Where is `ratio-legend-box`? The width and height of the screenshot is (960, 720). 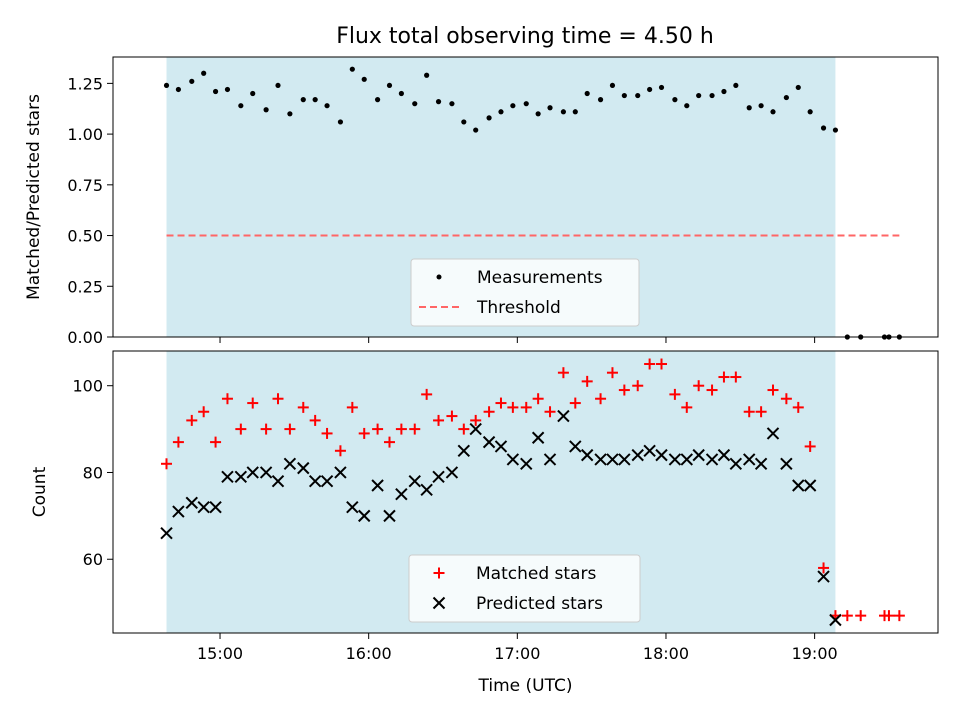
ratio-legend-box is located at coordinates (525, 292).